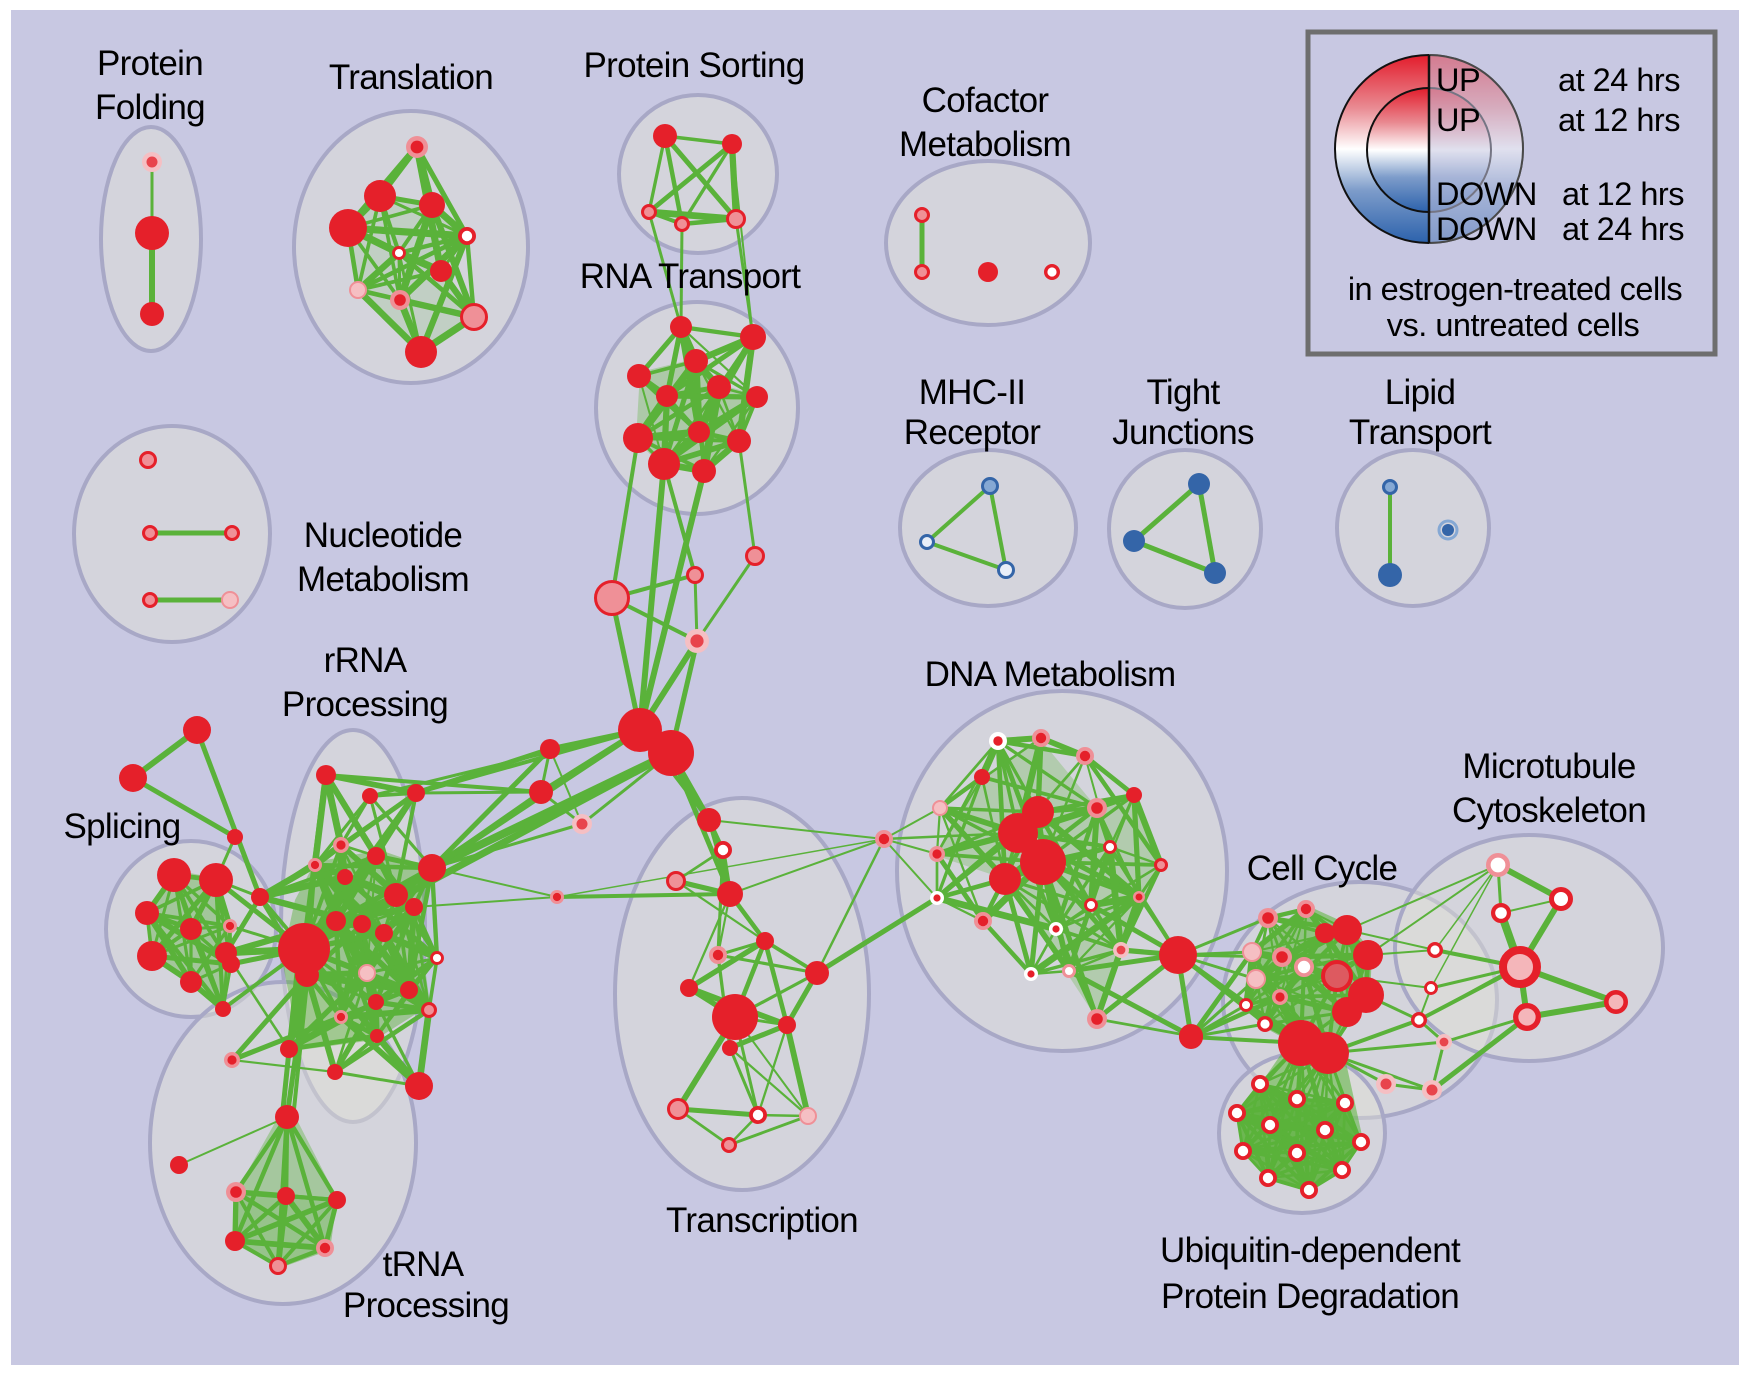  What do you see at coordinates (411, 77) in the screenshot?
I see `svg-text: Translation` at bounding box center [411, 77].